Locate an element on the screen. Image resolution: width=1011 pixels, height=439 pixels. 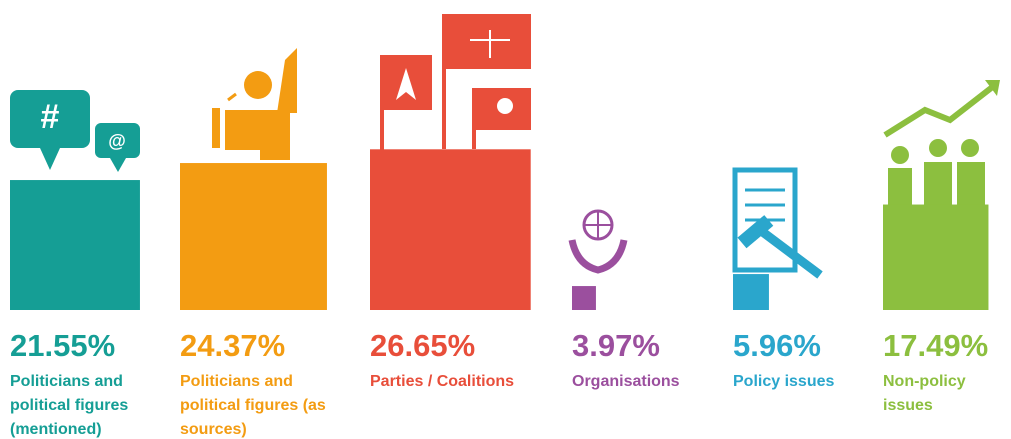
category-label: Organisations is located at coordinates (626, 381).